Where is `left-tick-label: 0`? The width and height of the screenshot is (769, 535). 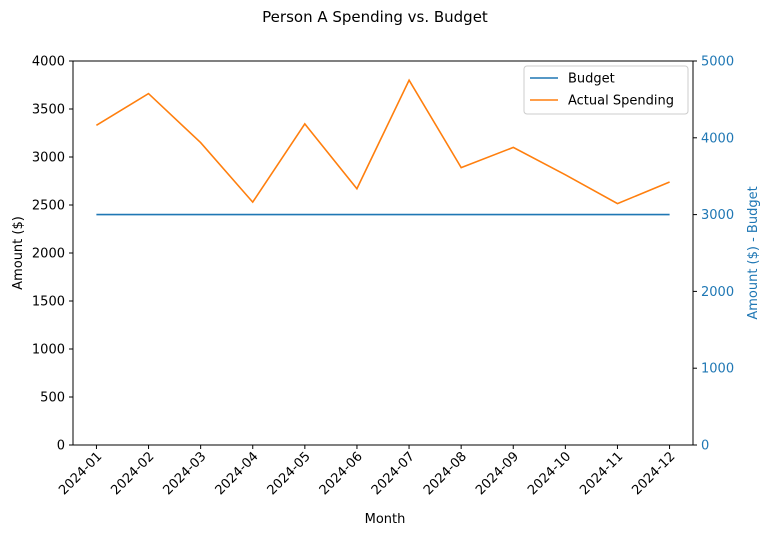
left-tick-label: 0 is located at coordinates (61, 446).